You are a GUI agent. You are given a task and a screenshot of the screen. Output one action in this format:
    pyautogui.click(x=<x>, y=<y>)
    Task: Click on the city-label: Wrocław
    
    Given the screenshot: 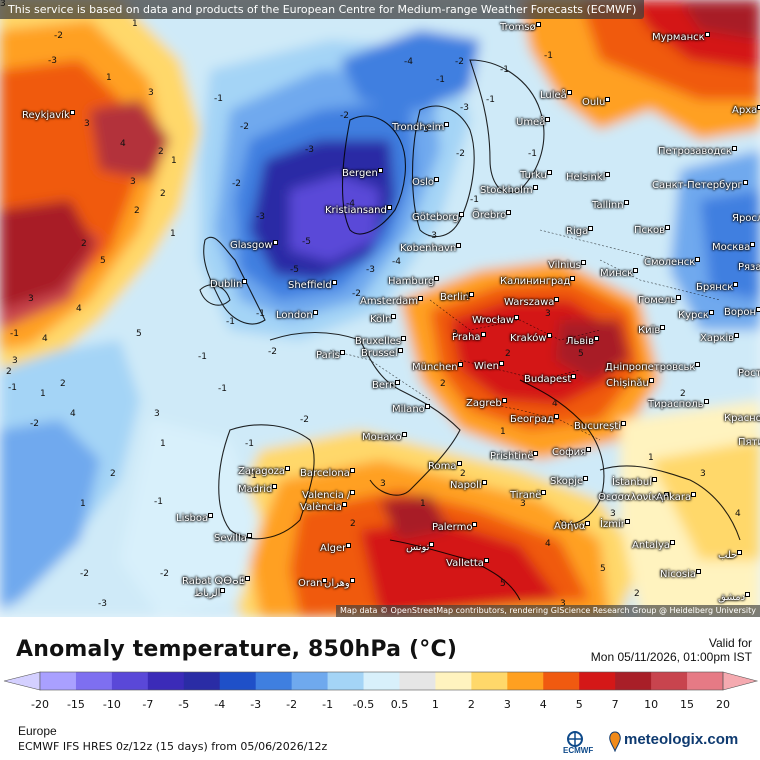 What is the action you would take?
    pyautogui.click(x=496, y=320)
    